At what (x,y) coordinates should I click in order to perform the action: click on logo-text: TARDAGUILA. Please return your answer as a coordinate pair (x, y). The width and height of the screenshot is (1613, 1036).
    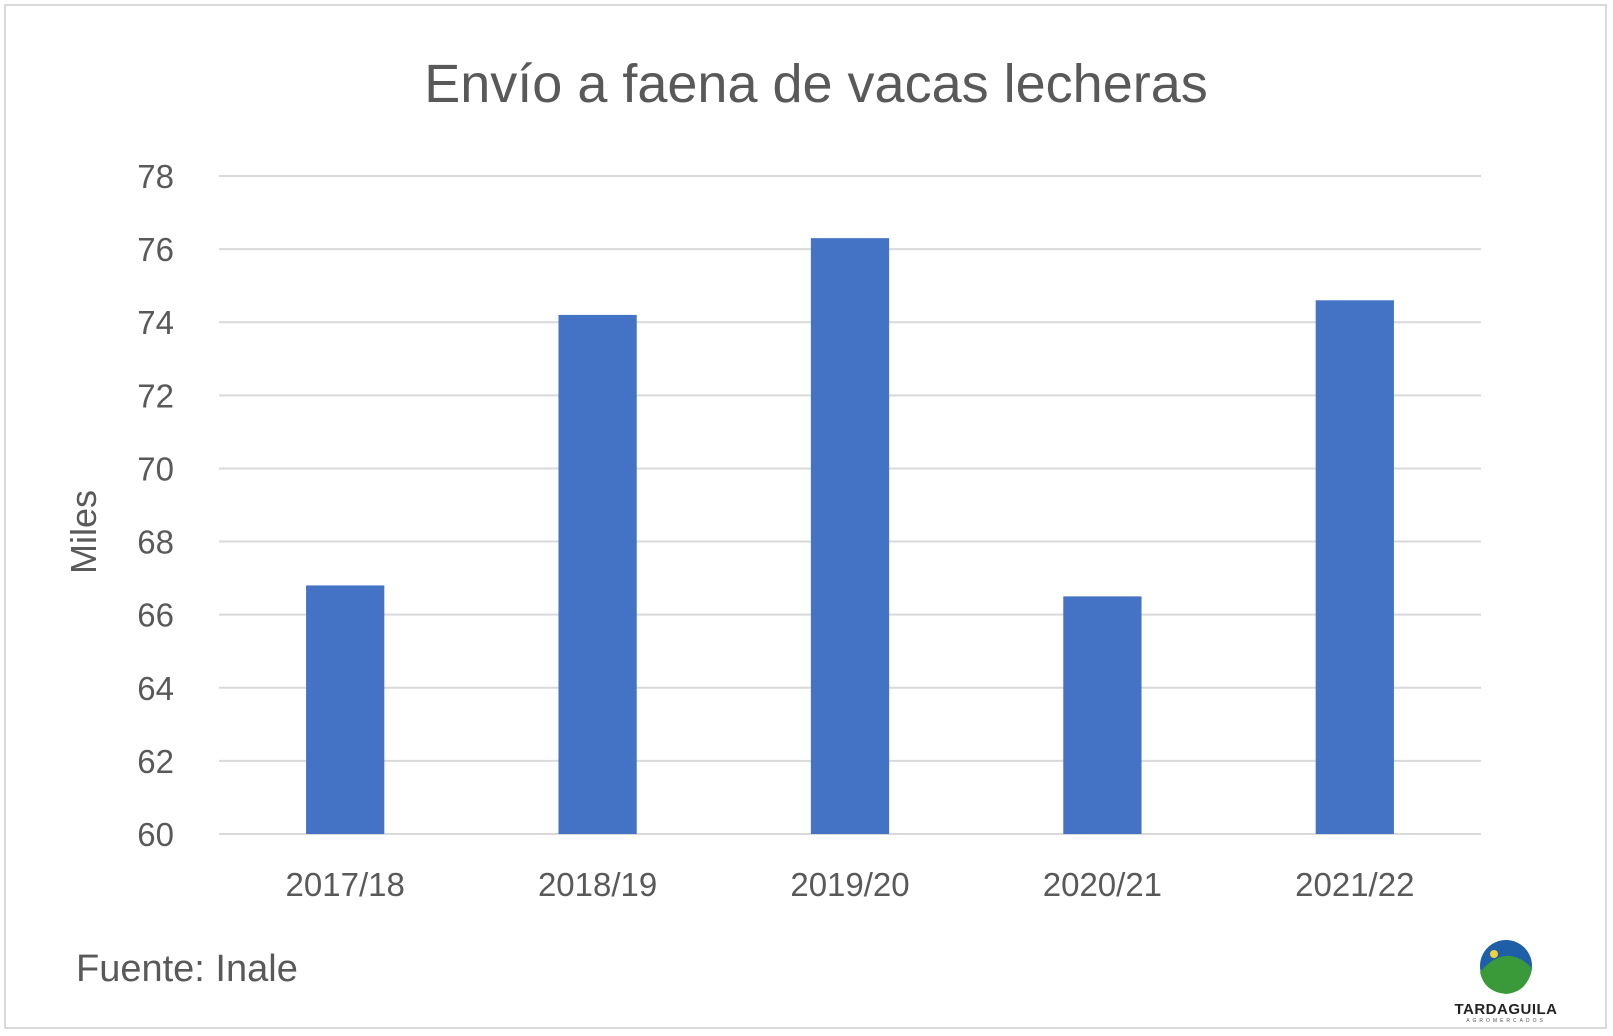
    Looking at the image, I should click on (1505, 1009).